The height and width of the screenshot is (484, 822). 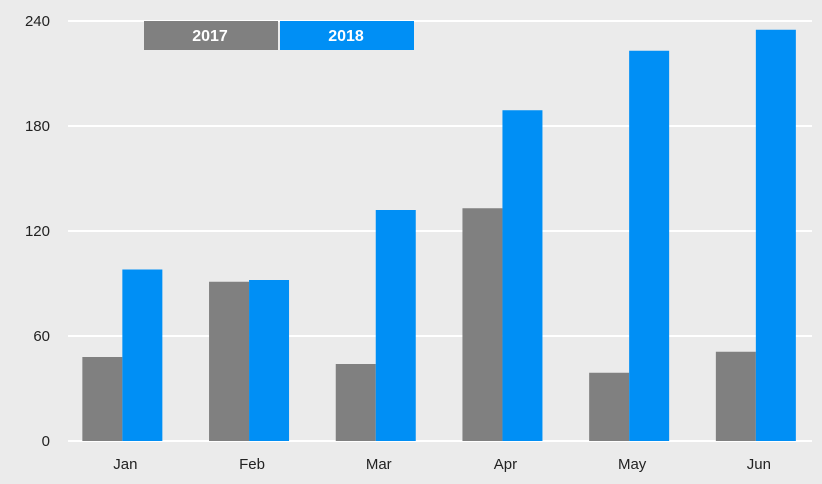 I want to click on legend-label-2018: 2018, so click(x=346, y=36).